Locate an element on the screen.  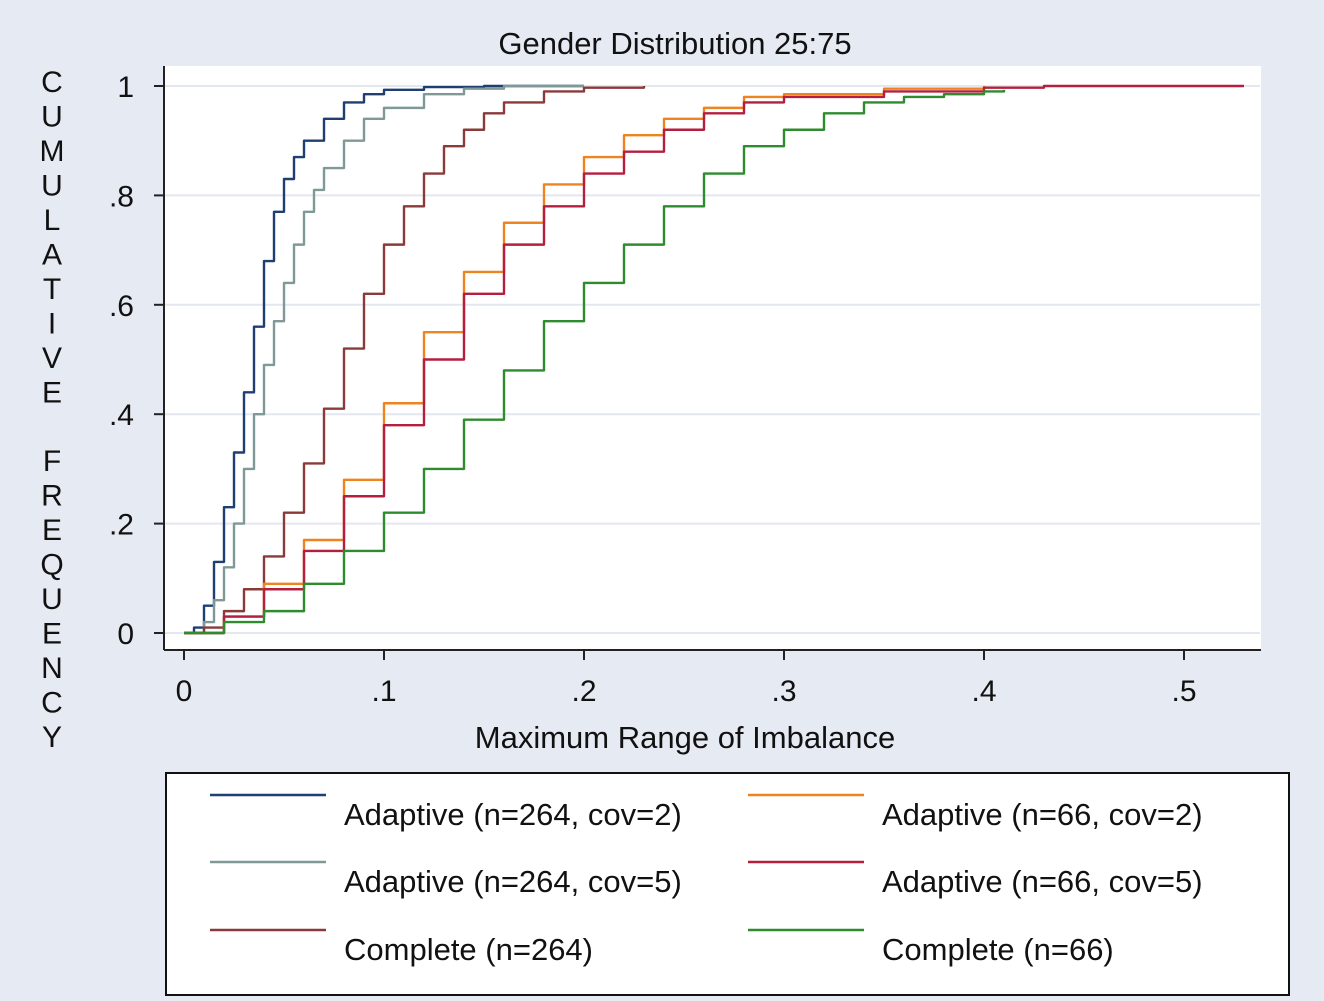
x-tick-label: .3 is located at coordinates (783, 691).